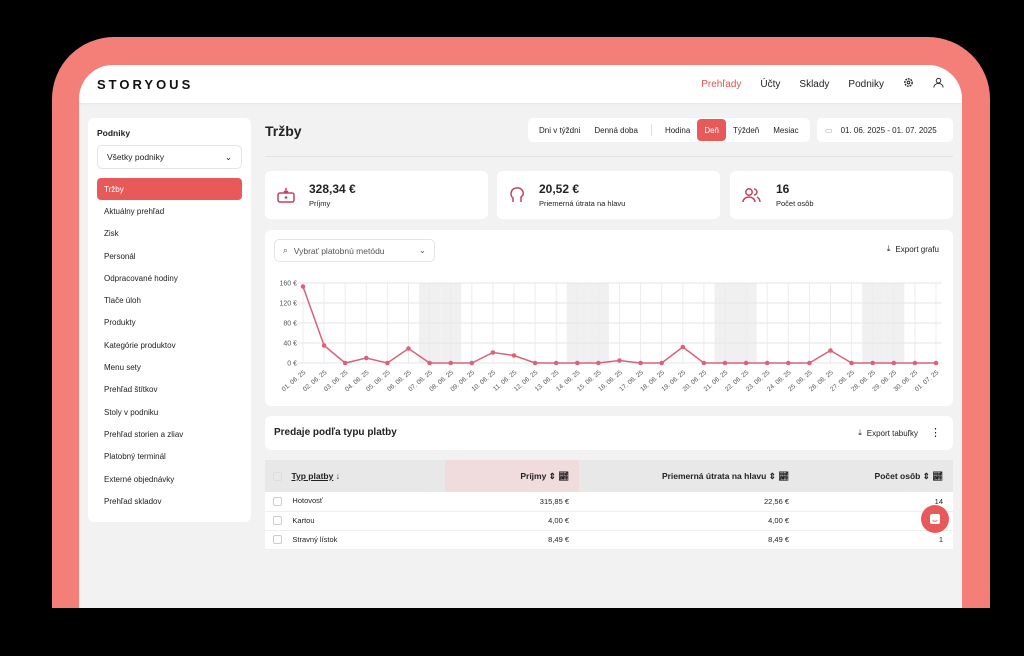  What do you see at coordinates (689, 540) in the screenshot?
I see `table-cell: 8,49 €` at bounding box center [689, 540].